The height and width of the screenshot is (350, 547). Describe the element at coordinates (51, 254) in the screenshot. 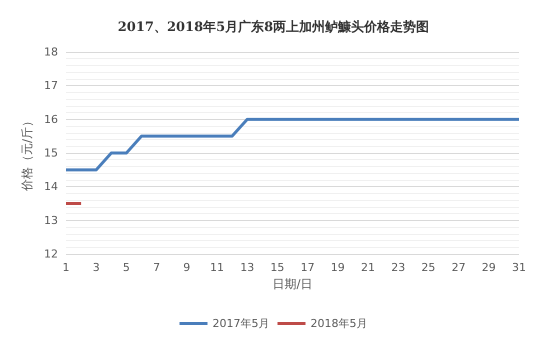

I see `y-tick-label: 12` at that location.